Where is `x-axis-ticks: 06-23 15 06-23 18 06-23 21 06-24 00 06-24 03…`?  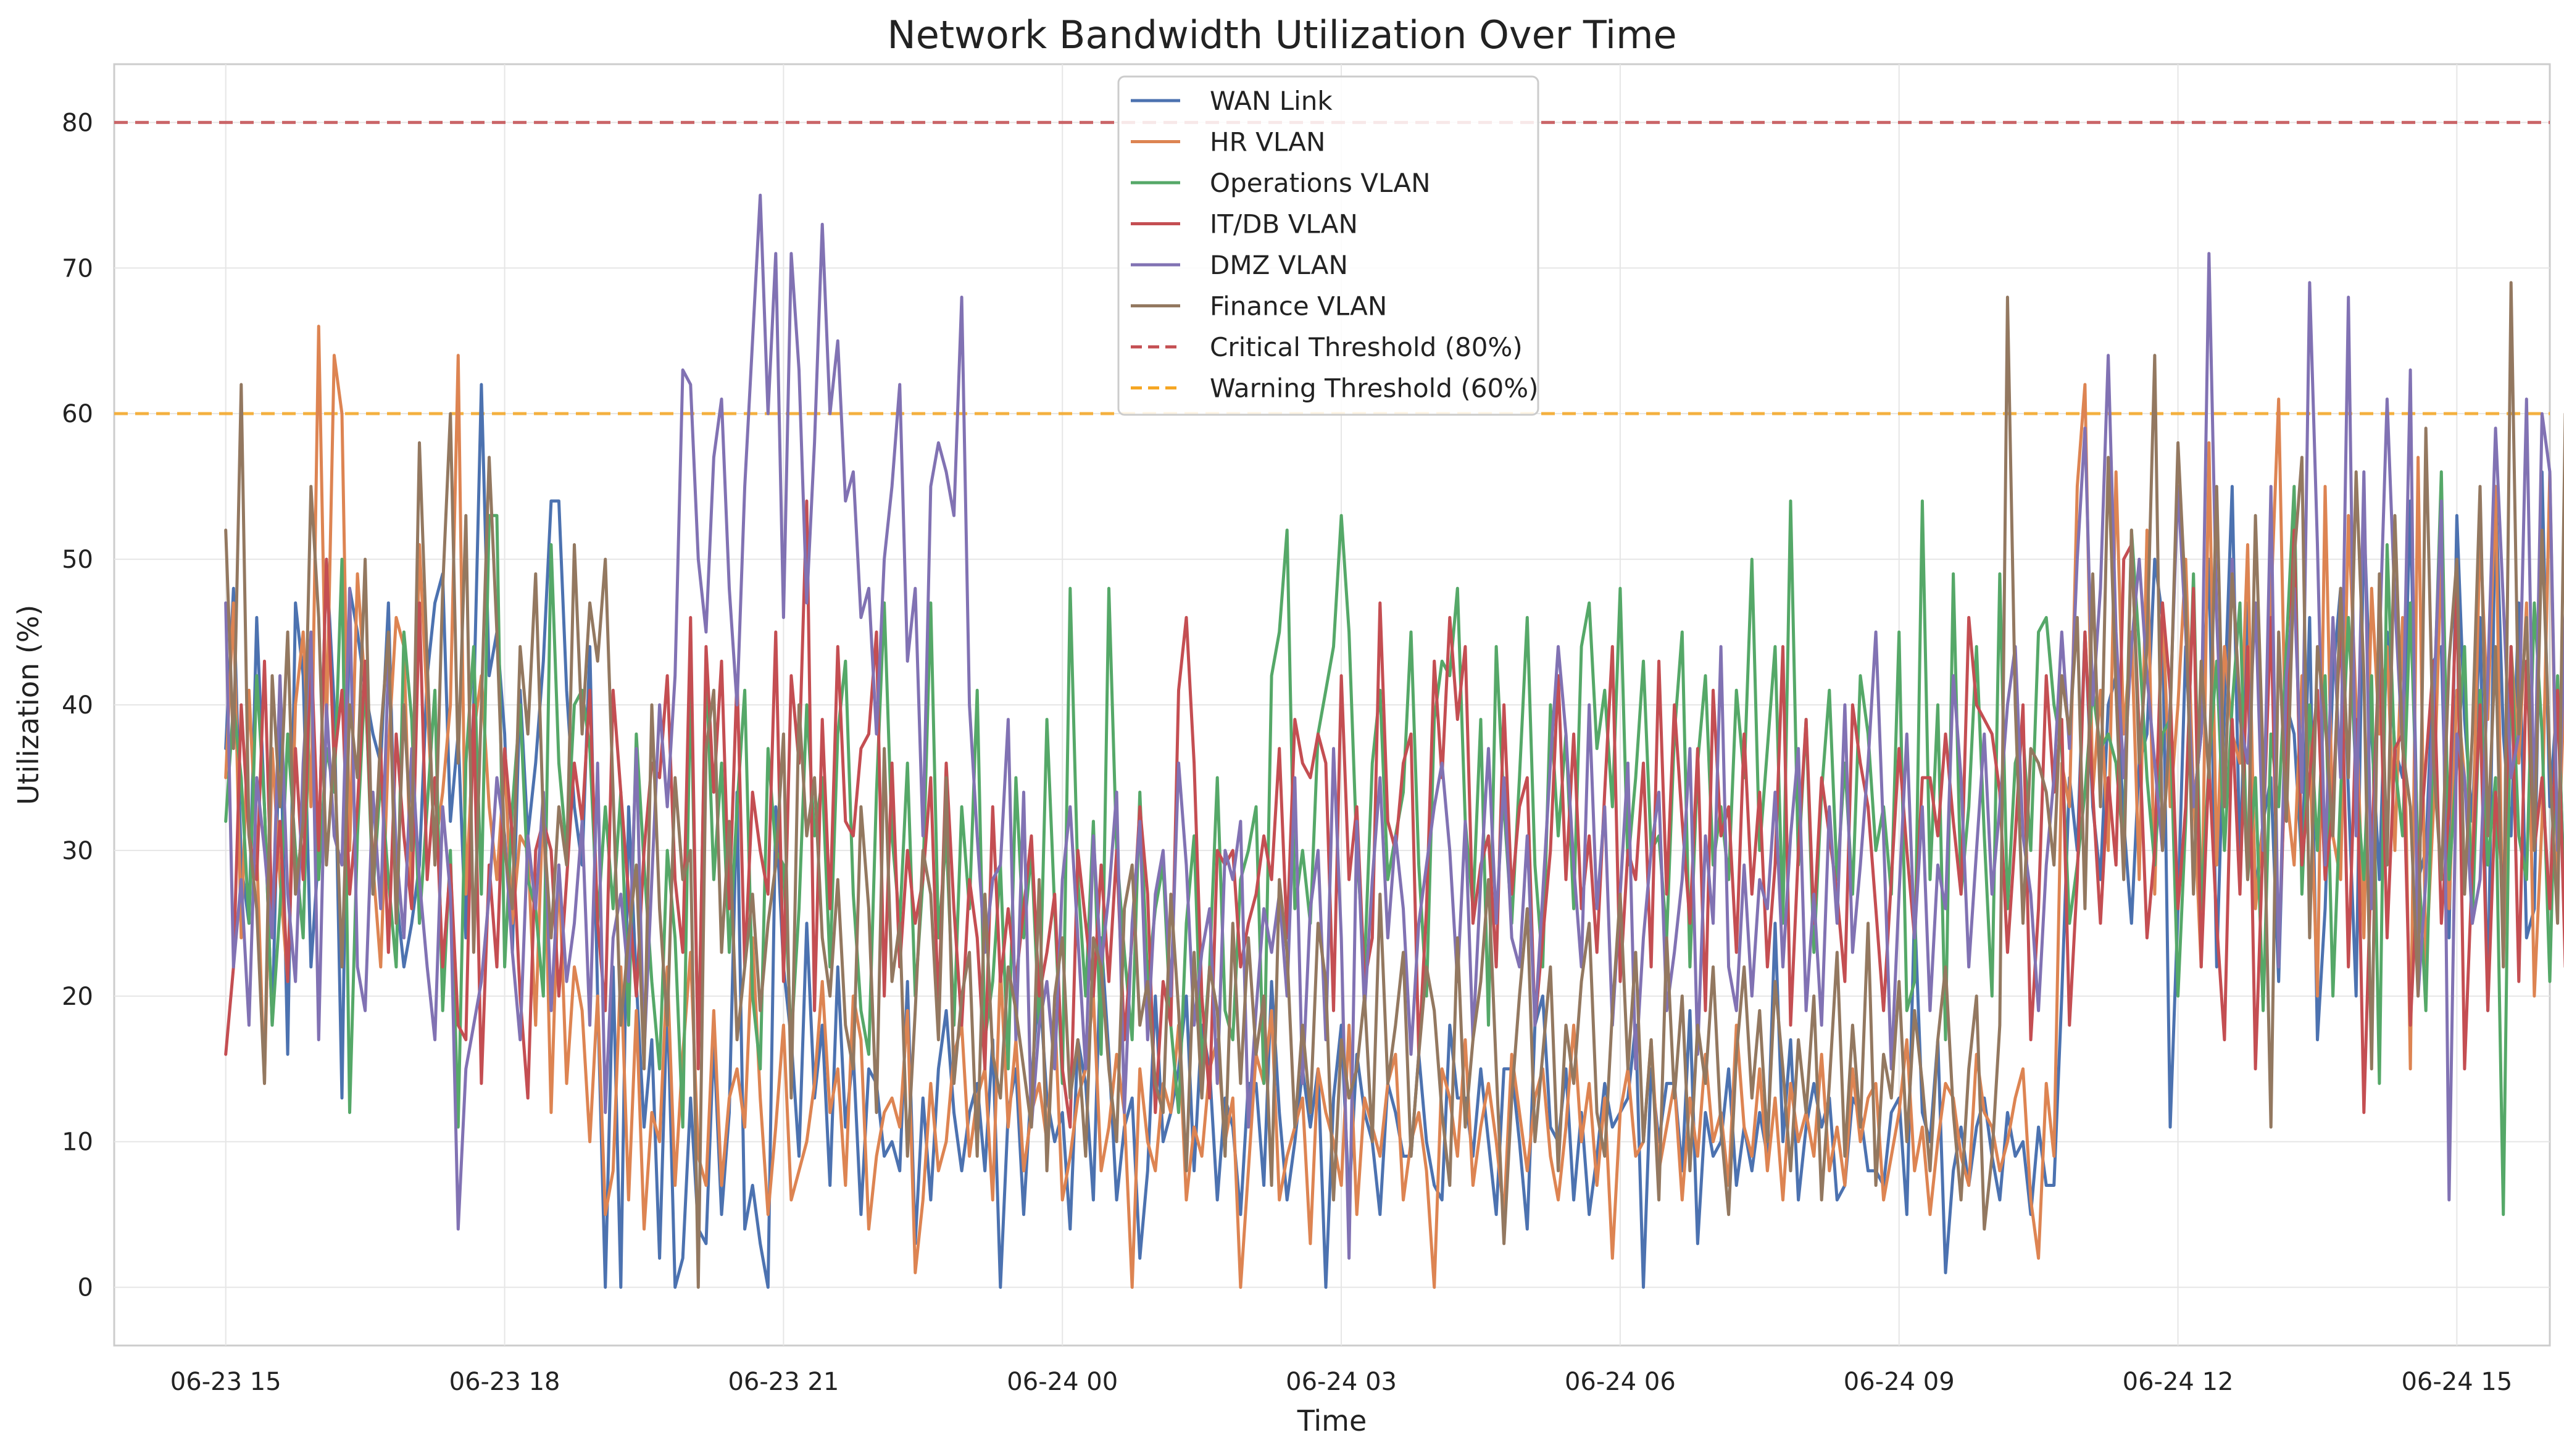 x-axis-ticks: 06-23 15 06-23 18 06-23 21 06-24 00 06-24 03… is located at coordinates (1342, 1382).